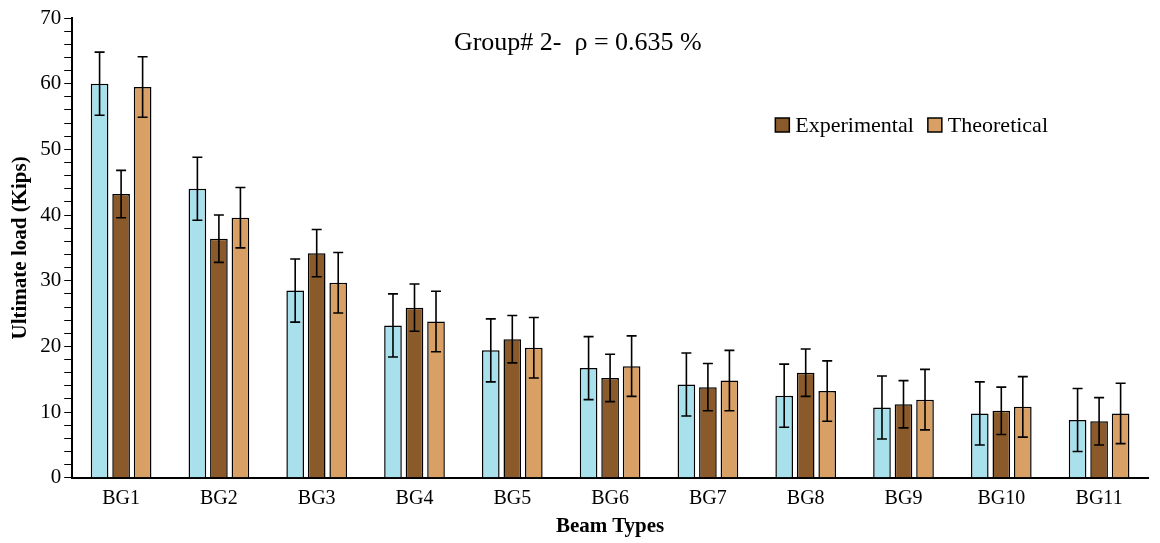 The image size is (1160, 543). I want to click on chart-title: Group# 2- ρ = 0.635 %, so click(577, 41).